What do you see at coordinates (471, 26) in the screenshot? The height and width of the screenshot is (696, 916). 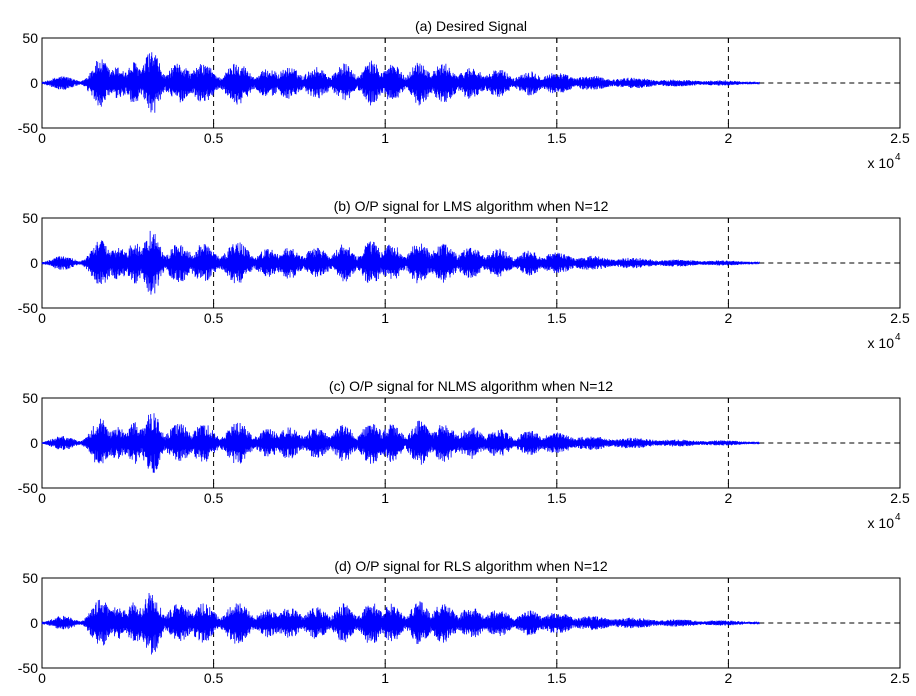 I see `subplot-title: (a) Desired Signal` at bounding box center [471, 26].